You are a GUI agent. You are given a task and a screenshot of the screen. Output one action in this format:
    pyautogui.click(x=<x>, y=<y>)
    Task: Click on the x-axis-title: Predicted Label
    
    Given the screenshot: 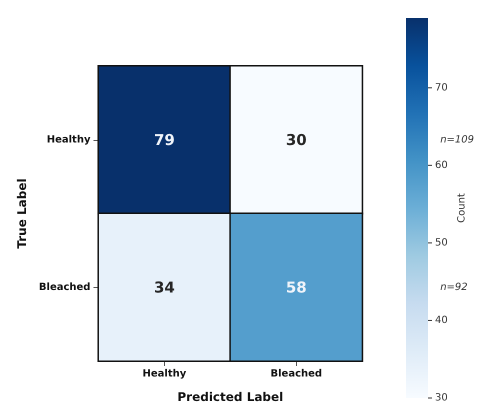 What is the action you would take?
    pyautogui.click(x=230, y=397)
    